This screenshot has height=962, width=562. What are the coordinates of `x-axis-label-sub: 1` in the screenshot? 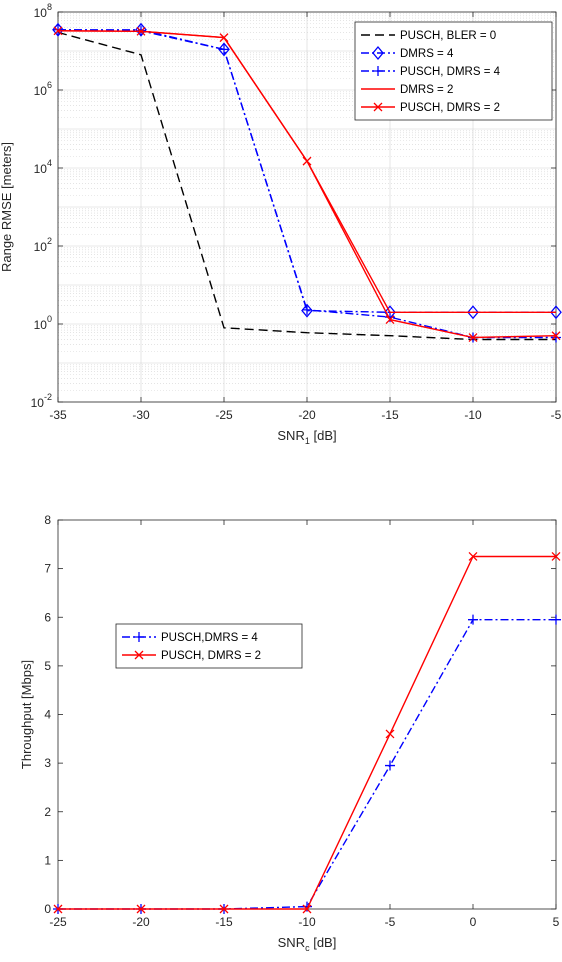 It's located at (307, 441).